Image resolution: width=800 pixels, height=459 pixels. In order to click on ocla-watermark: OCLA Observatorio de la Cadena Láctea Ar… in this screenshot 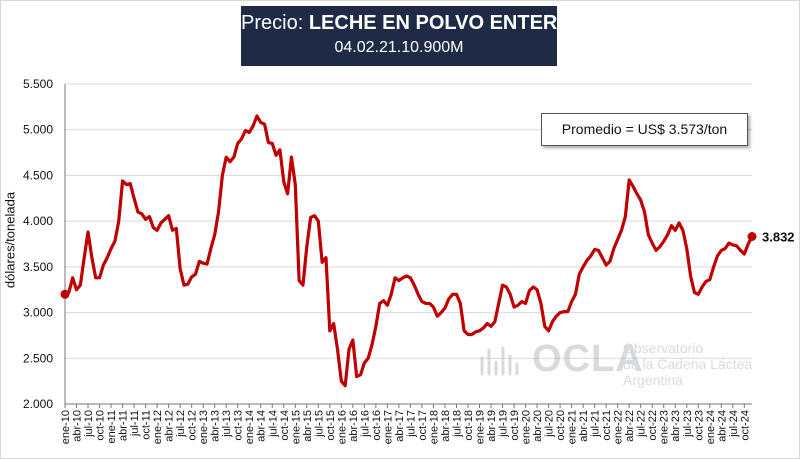, I will do `click(615, 367)`.